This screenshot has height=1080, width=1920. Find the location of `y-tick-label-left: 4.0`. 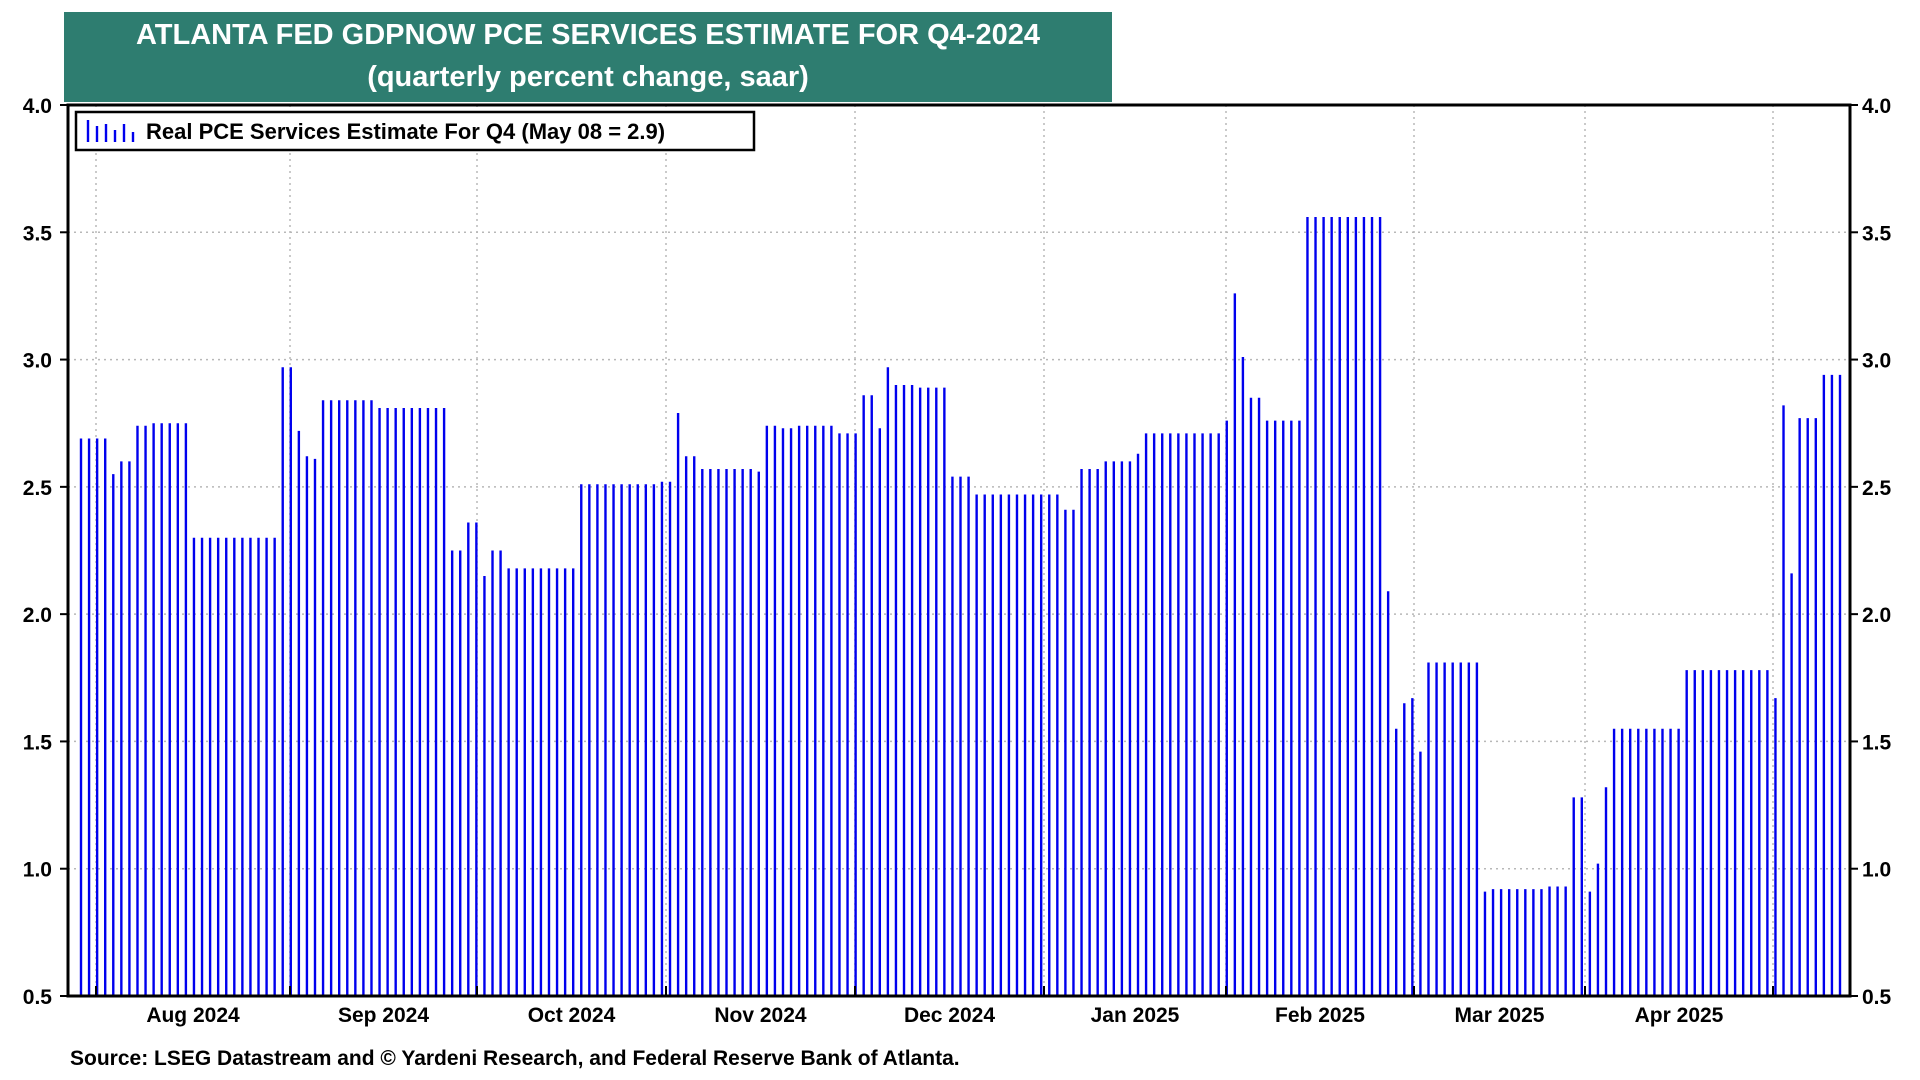

y-tick-label-left: 4.0 is located at coordinates (37, 106).